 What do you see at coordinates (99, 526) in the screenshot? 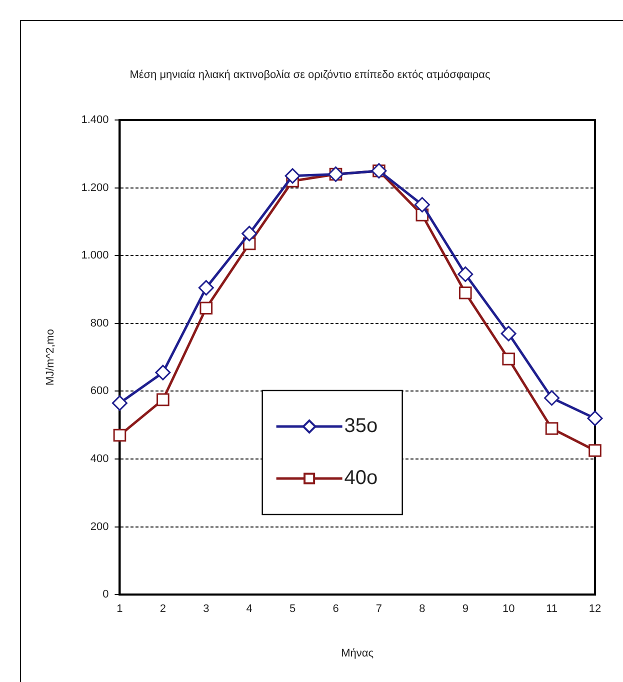
I see `y-tick-label: 200` at bounding box center [99, 526].